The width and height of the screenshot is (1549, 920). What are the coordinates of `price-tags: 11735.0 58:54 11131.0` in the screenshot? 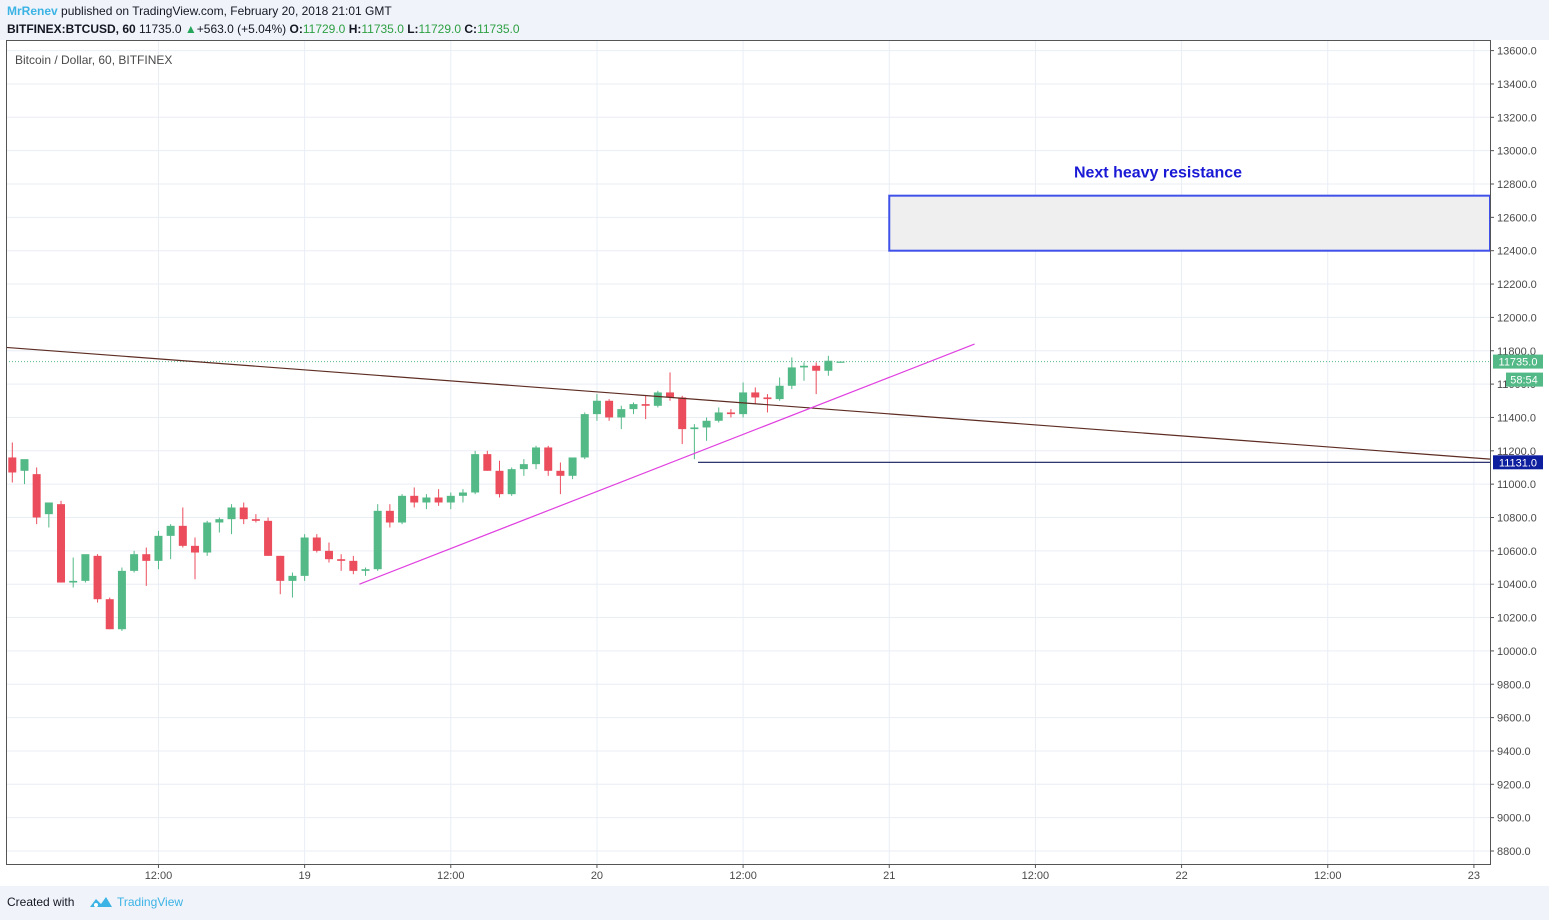 It's located at (1518, 412).